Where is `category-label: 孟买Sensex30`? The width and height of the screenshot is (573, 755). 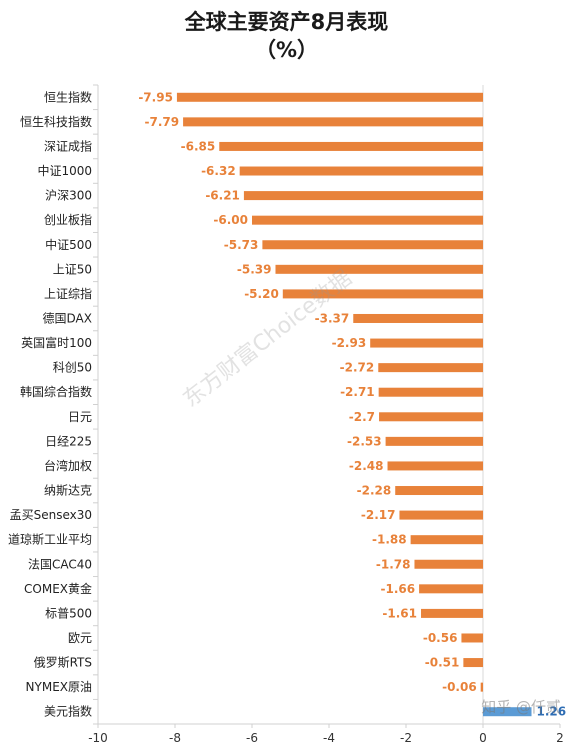
category-label: 孟买Sensex30 is located at coordinates (51, 515).